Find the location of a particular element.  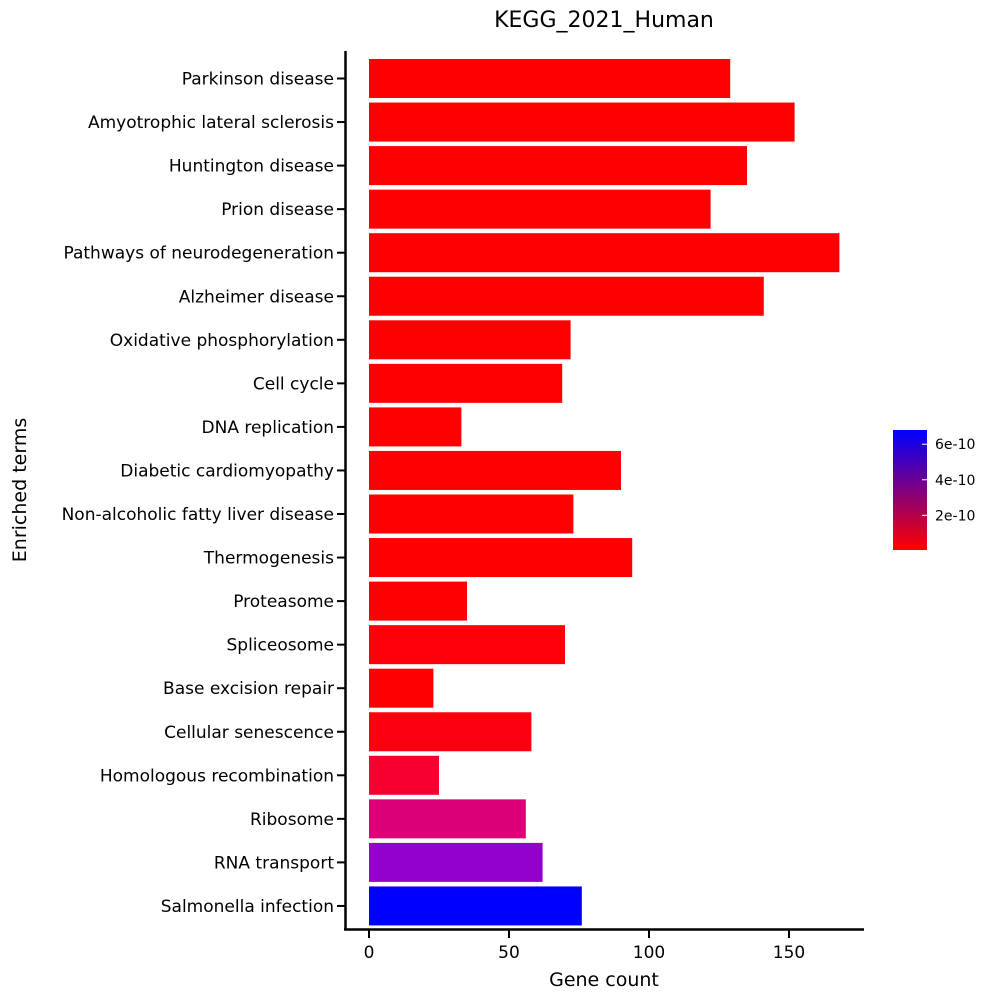

x-ticks-layer: 0 50 100 150 is located at coordinates (584, 946).